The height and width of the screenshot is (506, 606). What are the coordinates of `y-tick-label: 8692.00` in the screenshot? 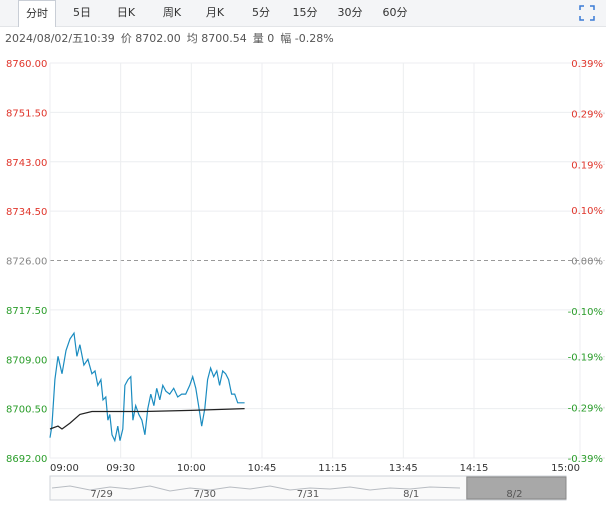 It's located at (26, 459).